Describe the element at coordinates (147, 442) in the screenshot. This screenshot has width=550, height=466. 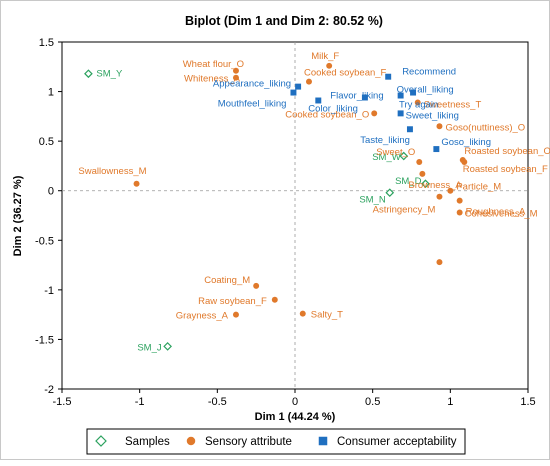
I see `legend-label: Samples` at that location.